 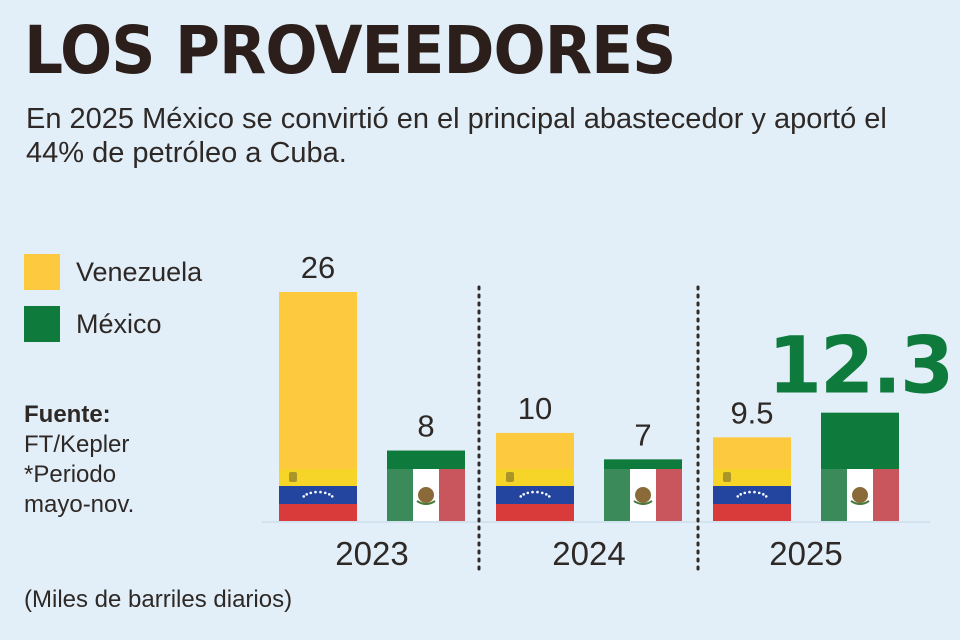 What do you see at coordinates (350, 50) in the screenshot?
I see `chart-title: LOS PROVEEDORES` at bounding box center [350, 50].